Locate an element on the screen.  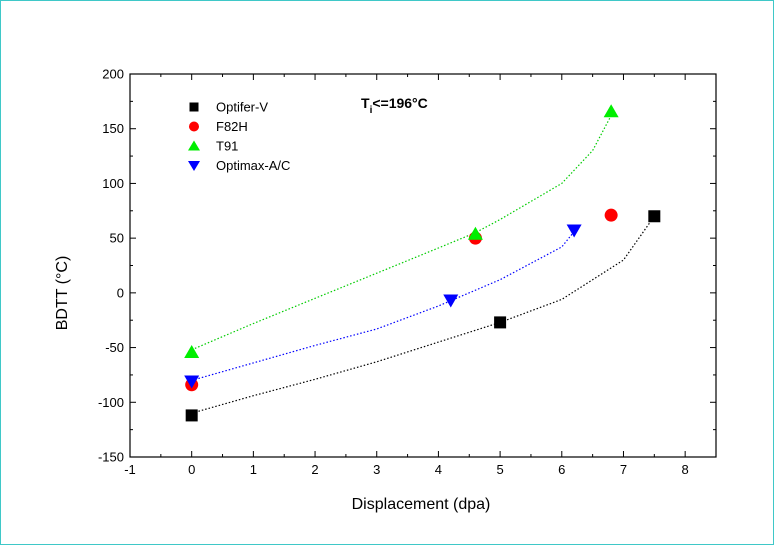
x-tick-label: 5 is located at coordinates (499, 469).